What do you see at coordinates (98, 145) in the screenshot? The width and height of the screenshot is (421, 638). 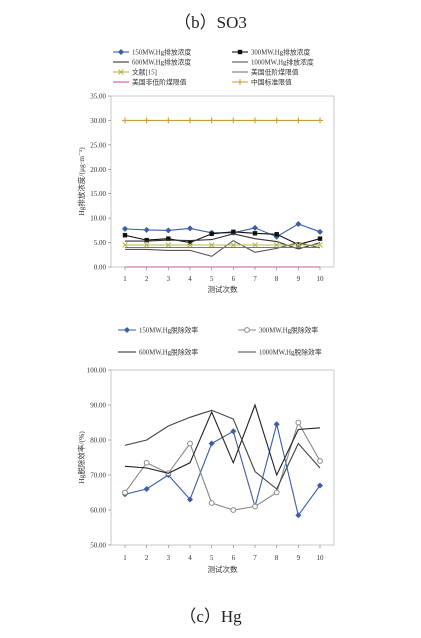 I see `y-tick-label: 25.00` at bounding box center [98, 145].